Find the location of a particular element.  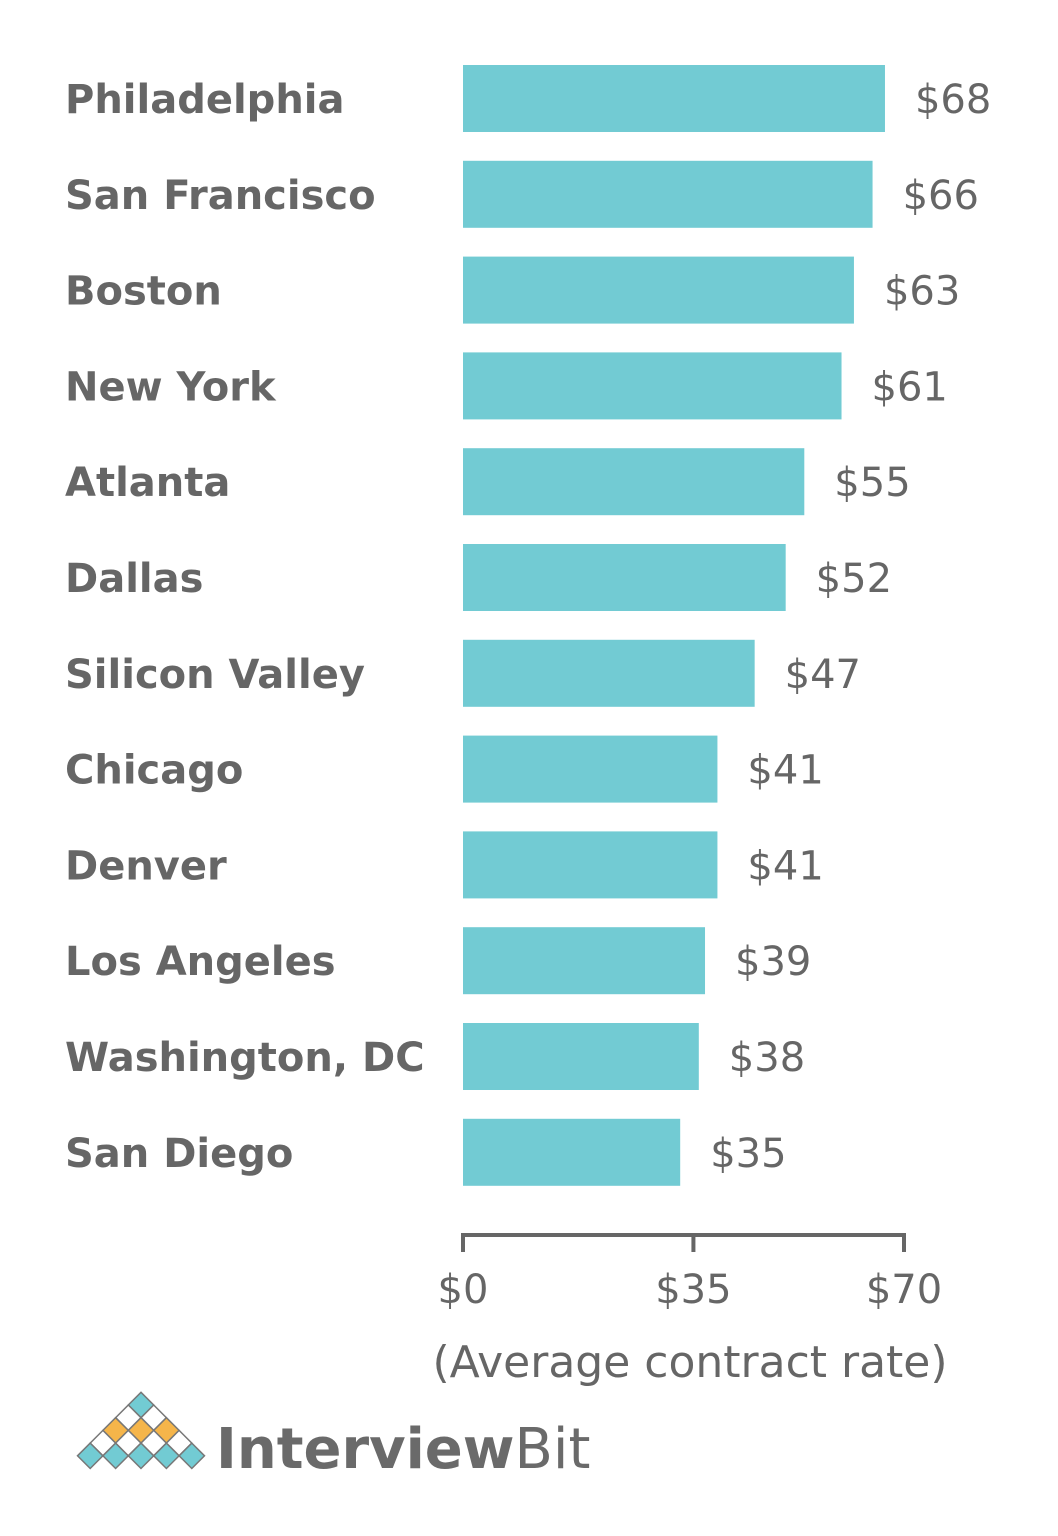

category-label: Dallas is located at coordinates (134, 579).